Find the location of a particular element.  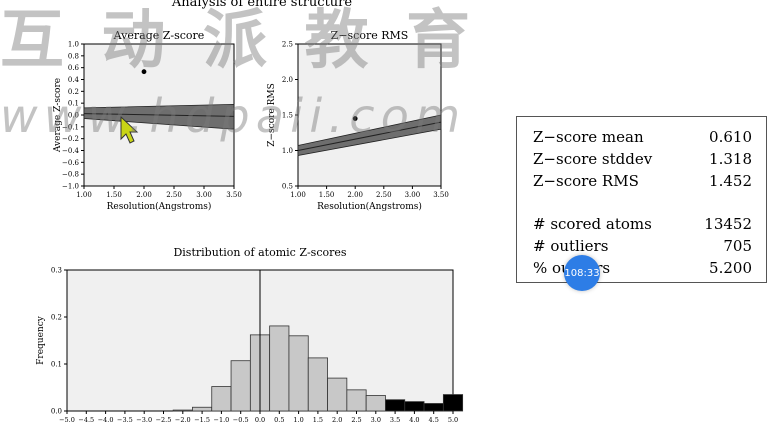

chart-title: Z−score RMS is located at coordinates (370, 35).